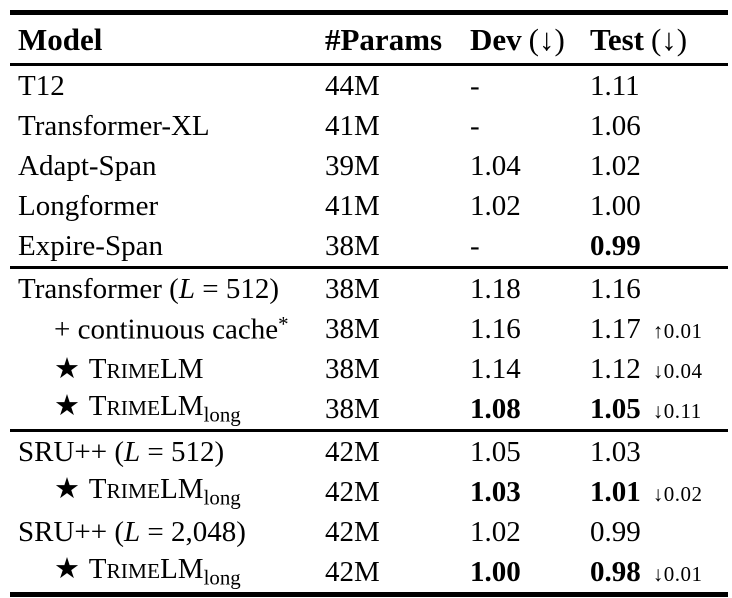 The image size is (732, 598). Describe the element at coordinates (171, 246) in the screenshot. I see `model-name: Expire-Span` at that location.